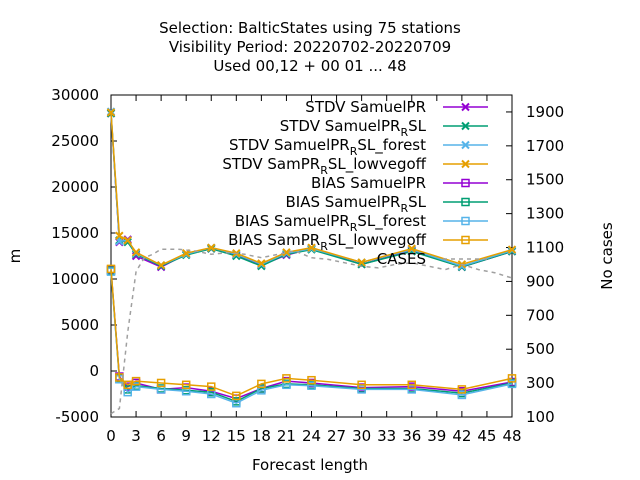 The width and height of the screenshot is (640, 480). I want to click on legend-label: STDV SamPRRSL_lowvegoff, so click(324, 166).